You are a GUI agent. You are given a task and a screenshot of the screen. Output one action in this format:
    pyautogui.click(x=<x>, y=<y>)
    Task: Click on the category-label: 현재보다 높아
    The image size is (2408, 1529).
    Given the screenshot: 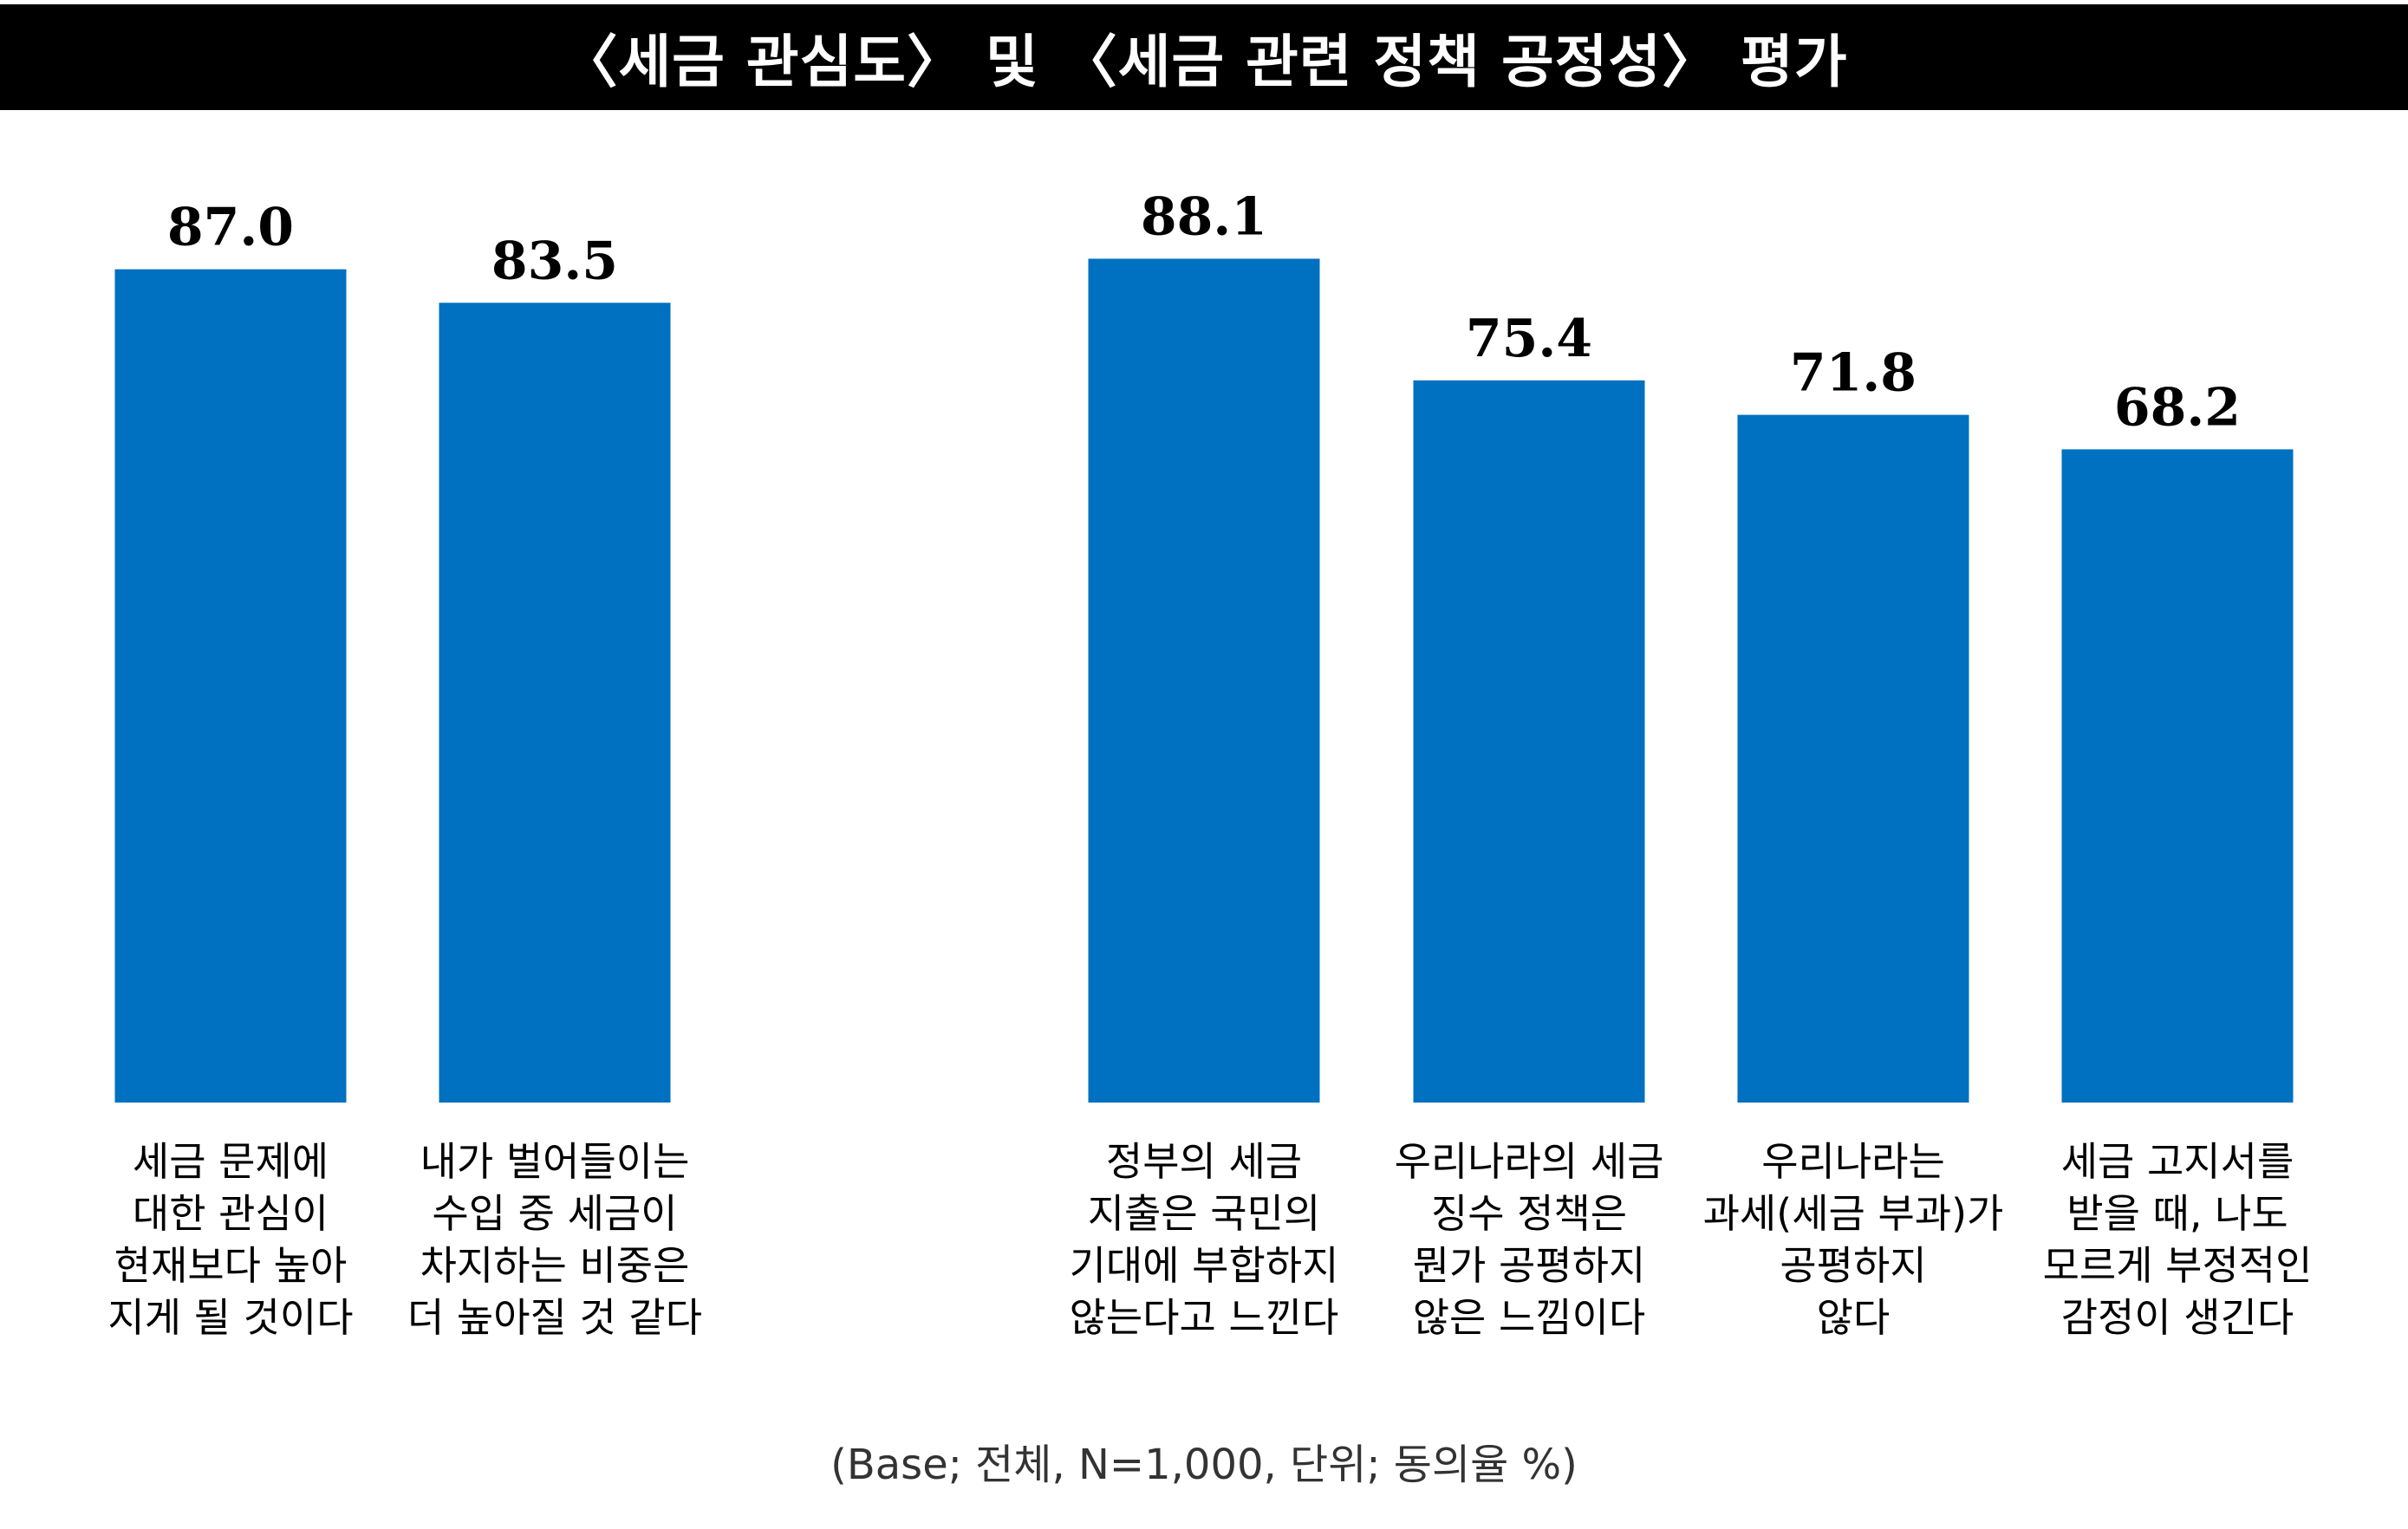 What is the action you would take?
    pyautogui.click(x=231, y=1265)
    